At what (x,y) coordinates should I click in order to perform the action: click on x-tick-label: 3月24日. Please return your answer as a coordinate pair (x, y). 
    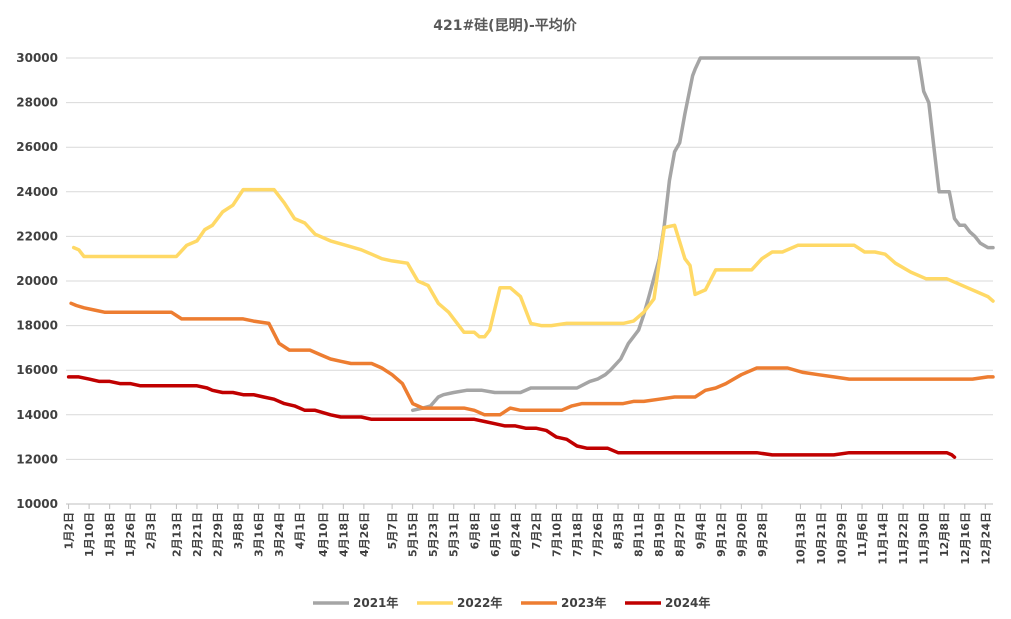
    Looking at the image, I should click on (279, 534).